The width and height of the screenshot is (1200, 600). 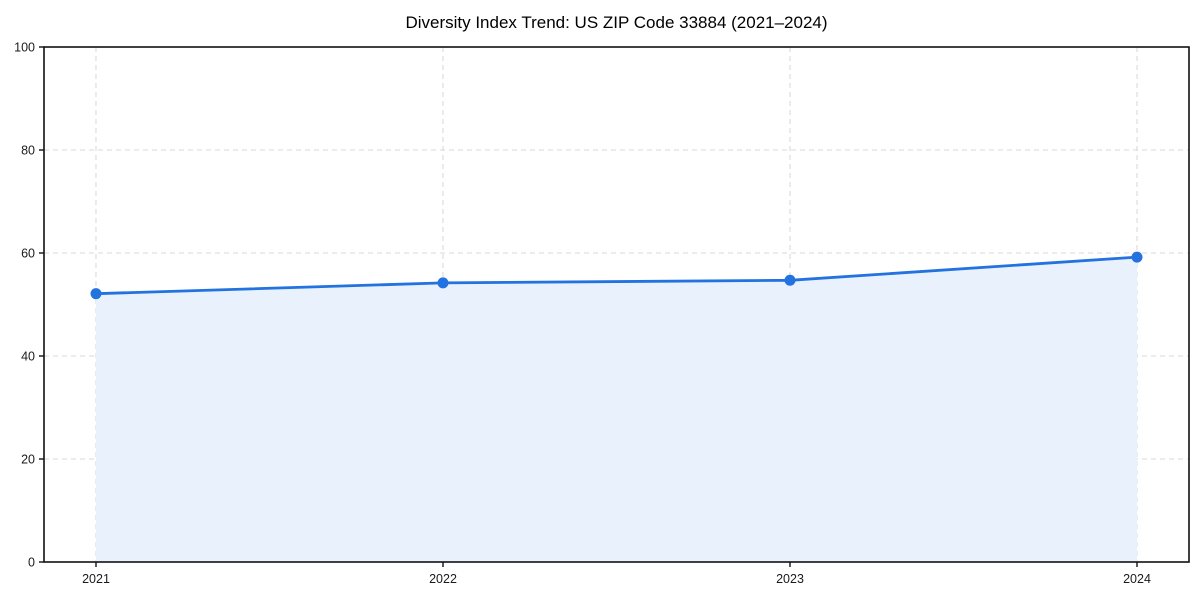 What do you see at coordinates (790, 579) in the screenshot?
I see `x-tick-label: 2023` at bounding box center [790, 579].